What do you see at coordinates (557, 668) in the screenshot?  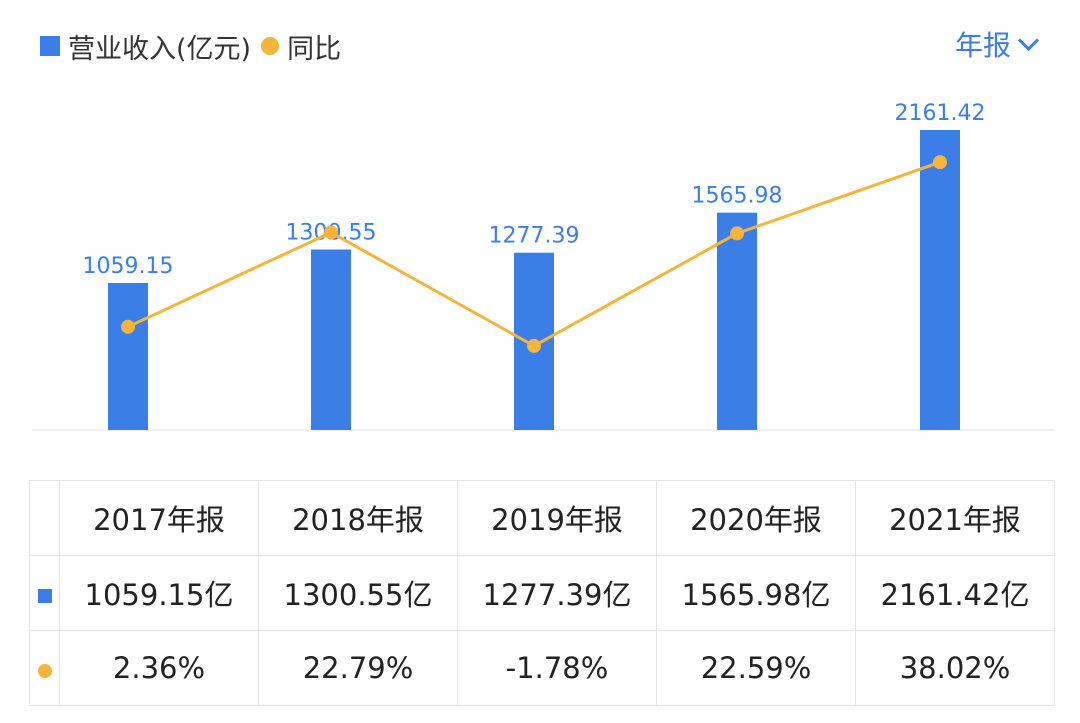 I see `table-cell: -1.78%` at bounding box center [557, 668].